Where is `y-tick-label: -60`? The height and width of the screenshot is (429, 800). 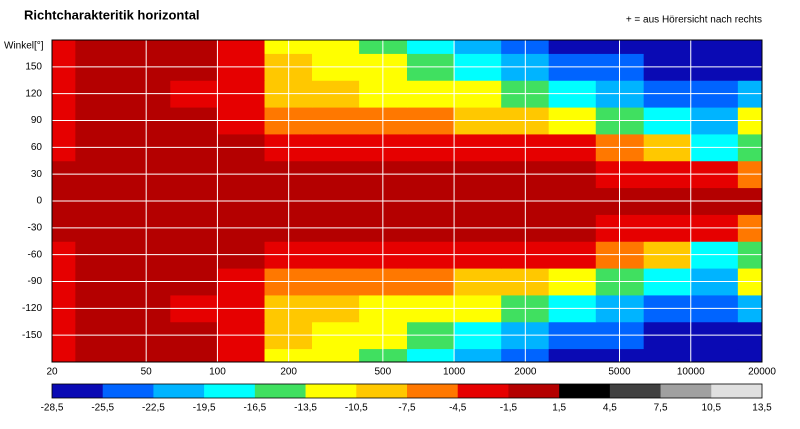
y-tick-label: -60 is located at coordinates (35, 254).